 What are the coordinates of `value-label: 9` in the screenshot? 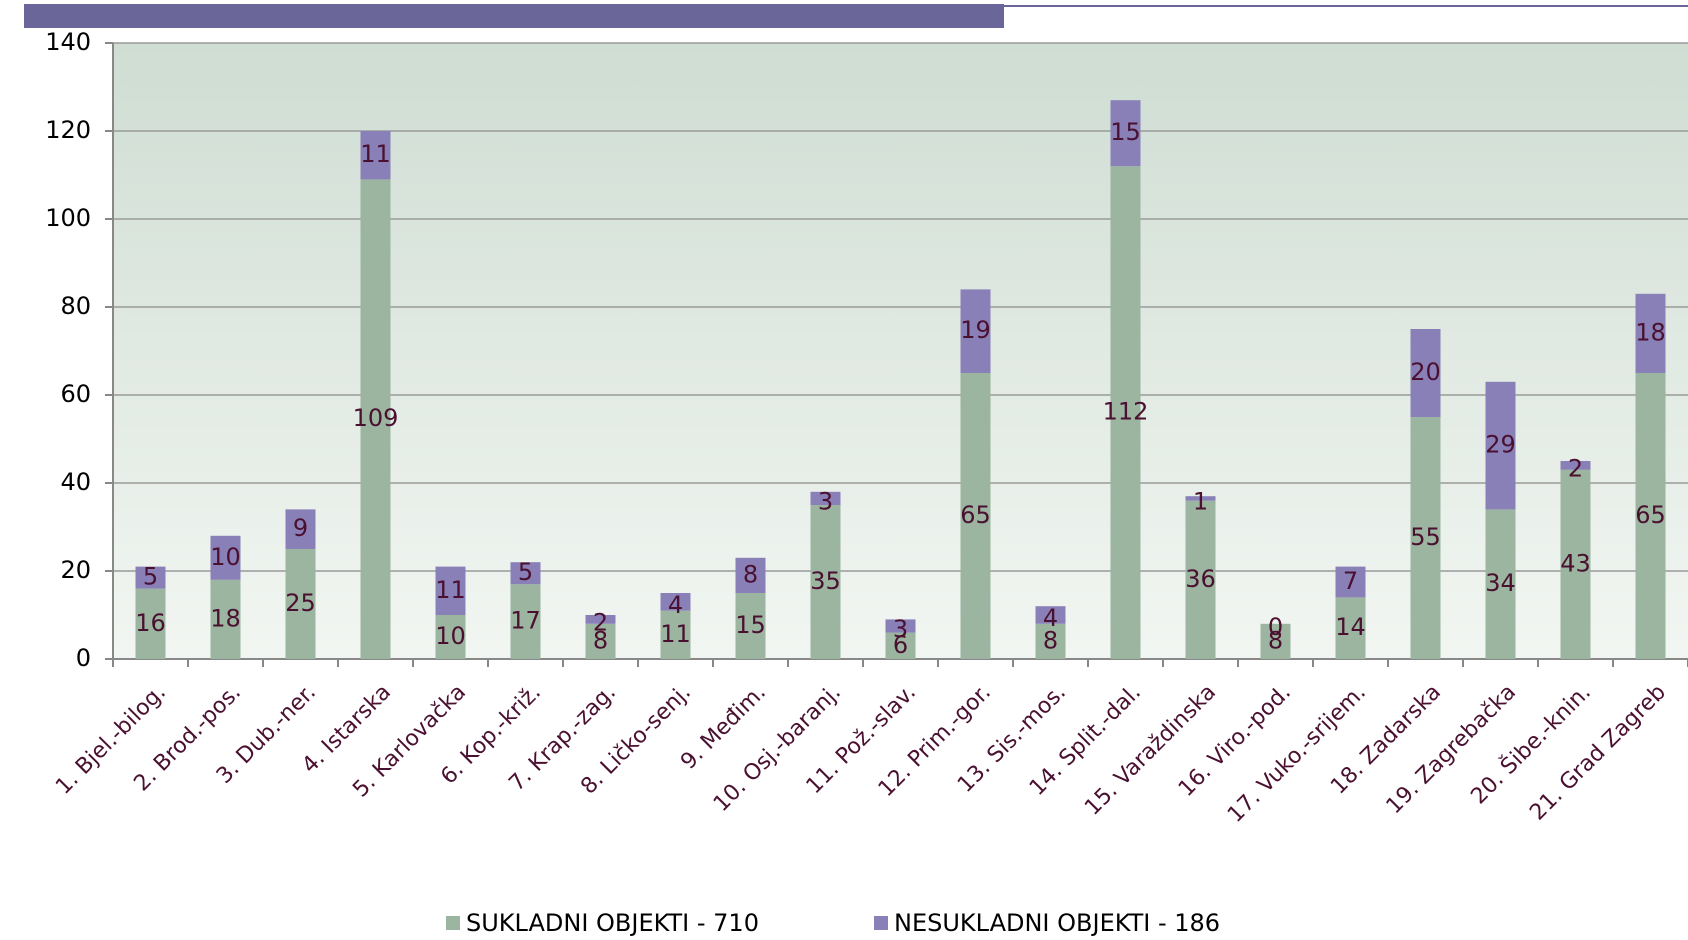 It's located at (300, 528).